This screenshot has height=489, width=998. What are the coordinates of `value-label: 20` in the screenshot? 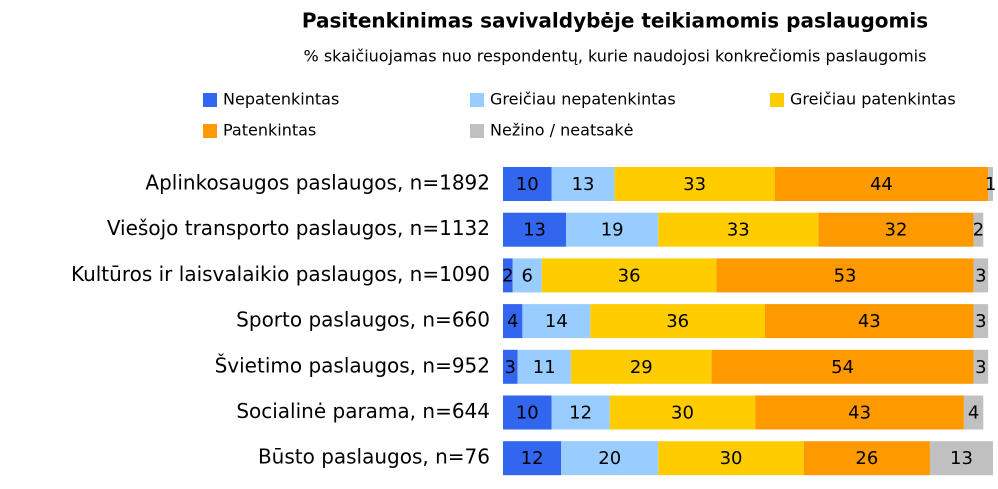 It's located at (609, 458).